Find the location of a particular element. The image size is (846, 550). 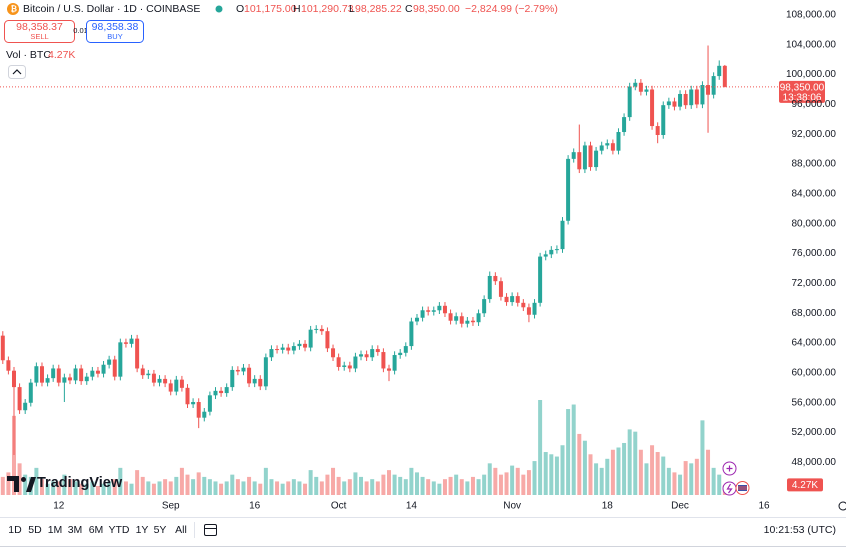

flag-stripes is located at coordinates (742, 488).